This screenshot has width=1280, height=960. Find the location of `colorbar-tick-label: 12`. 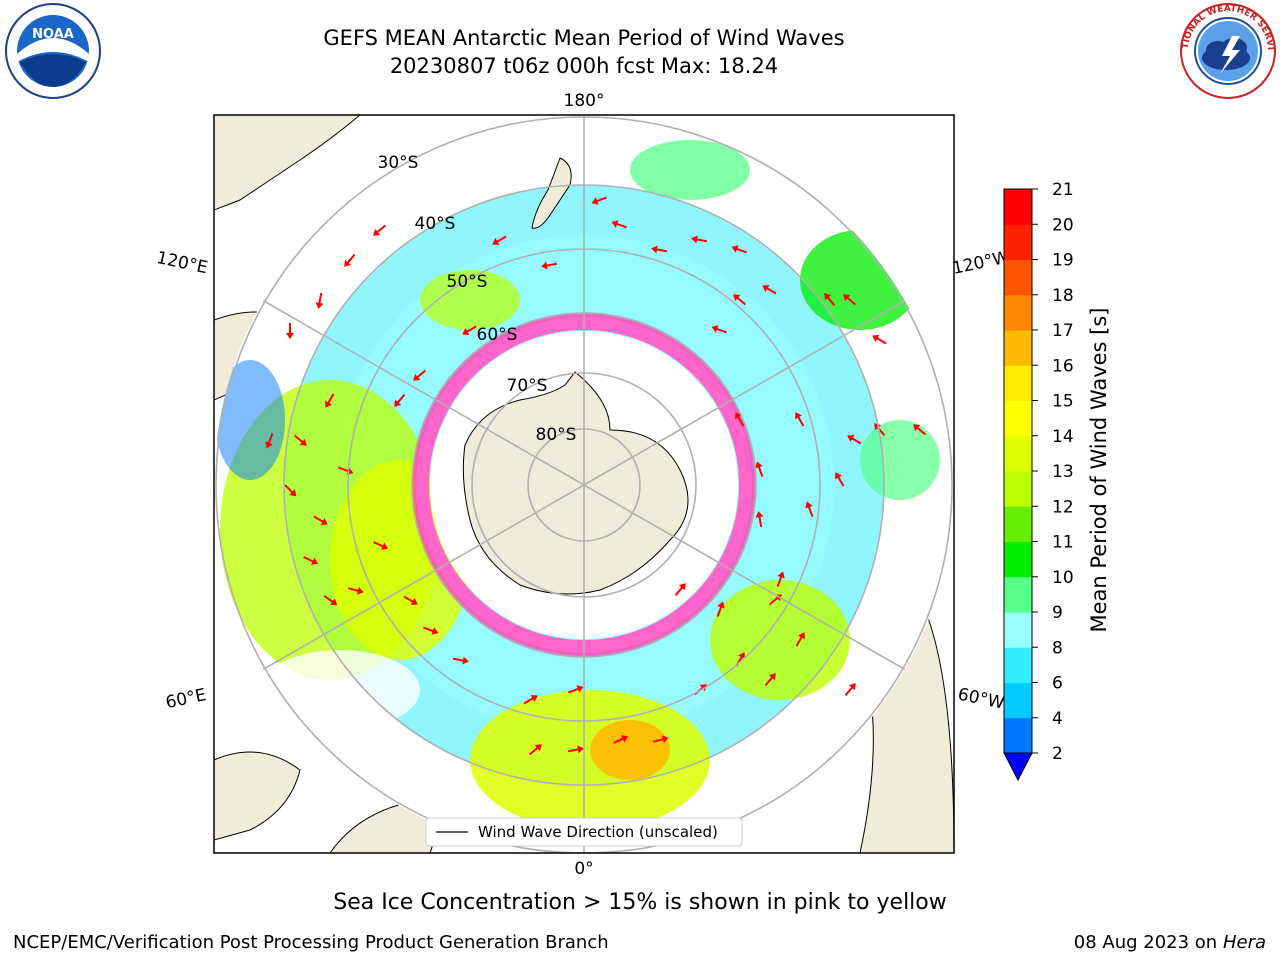

colorbar-tick-label: 12 is located at coordinates (1063, 507).